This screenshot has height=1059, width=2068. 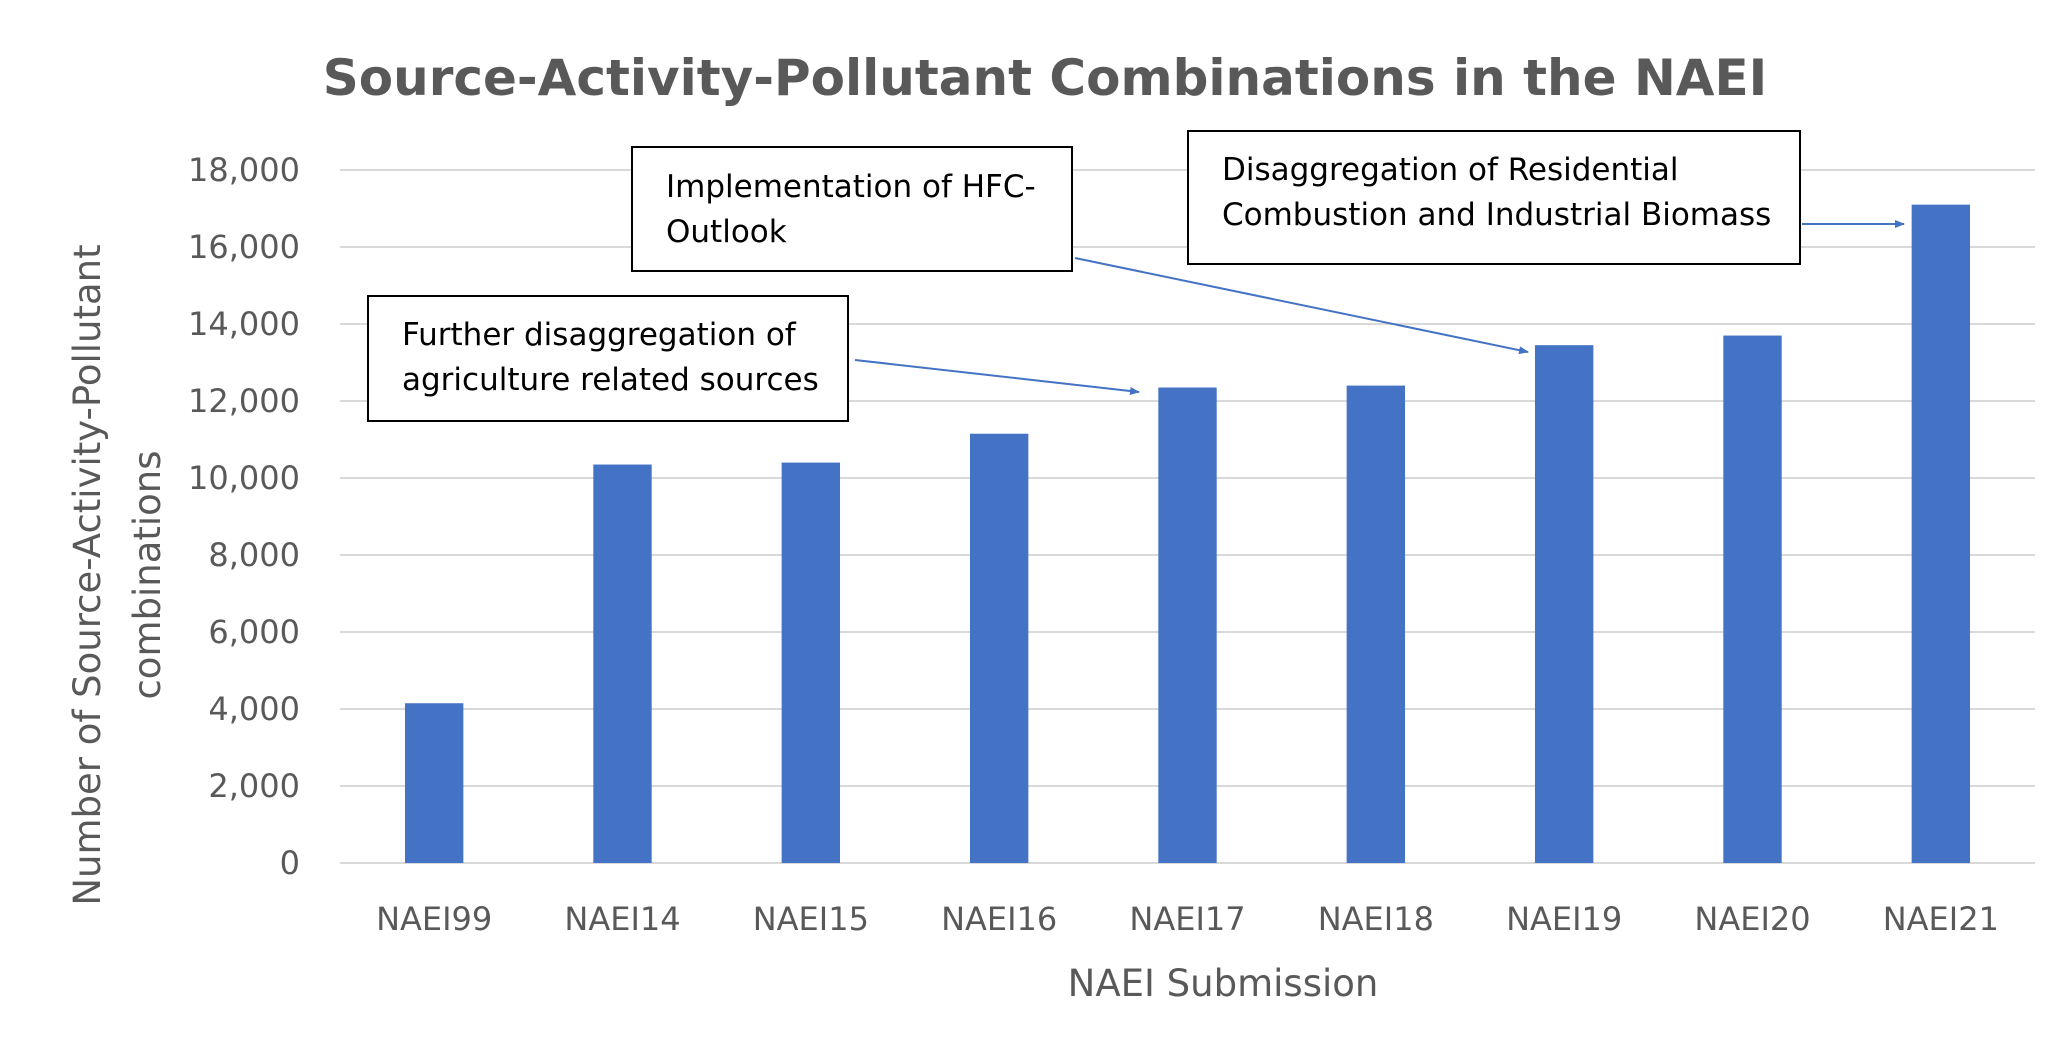 What do you see at coordinates (254, 709) in the screenshot?
I see `y-tick-label: 4,000` at bounding box center [254, 709].